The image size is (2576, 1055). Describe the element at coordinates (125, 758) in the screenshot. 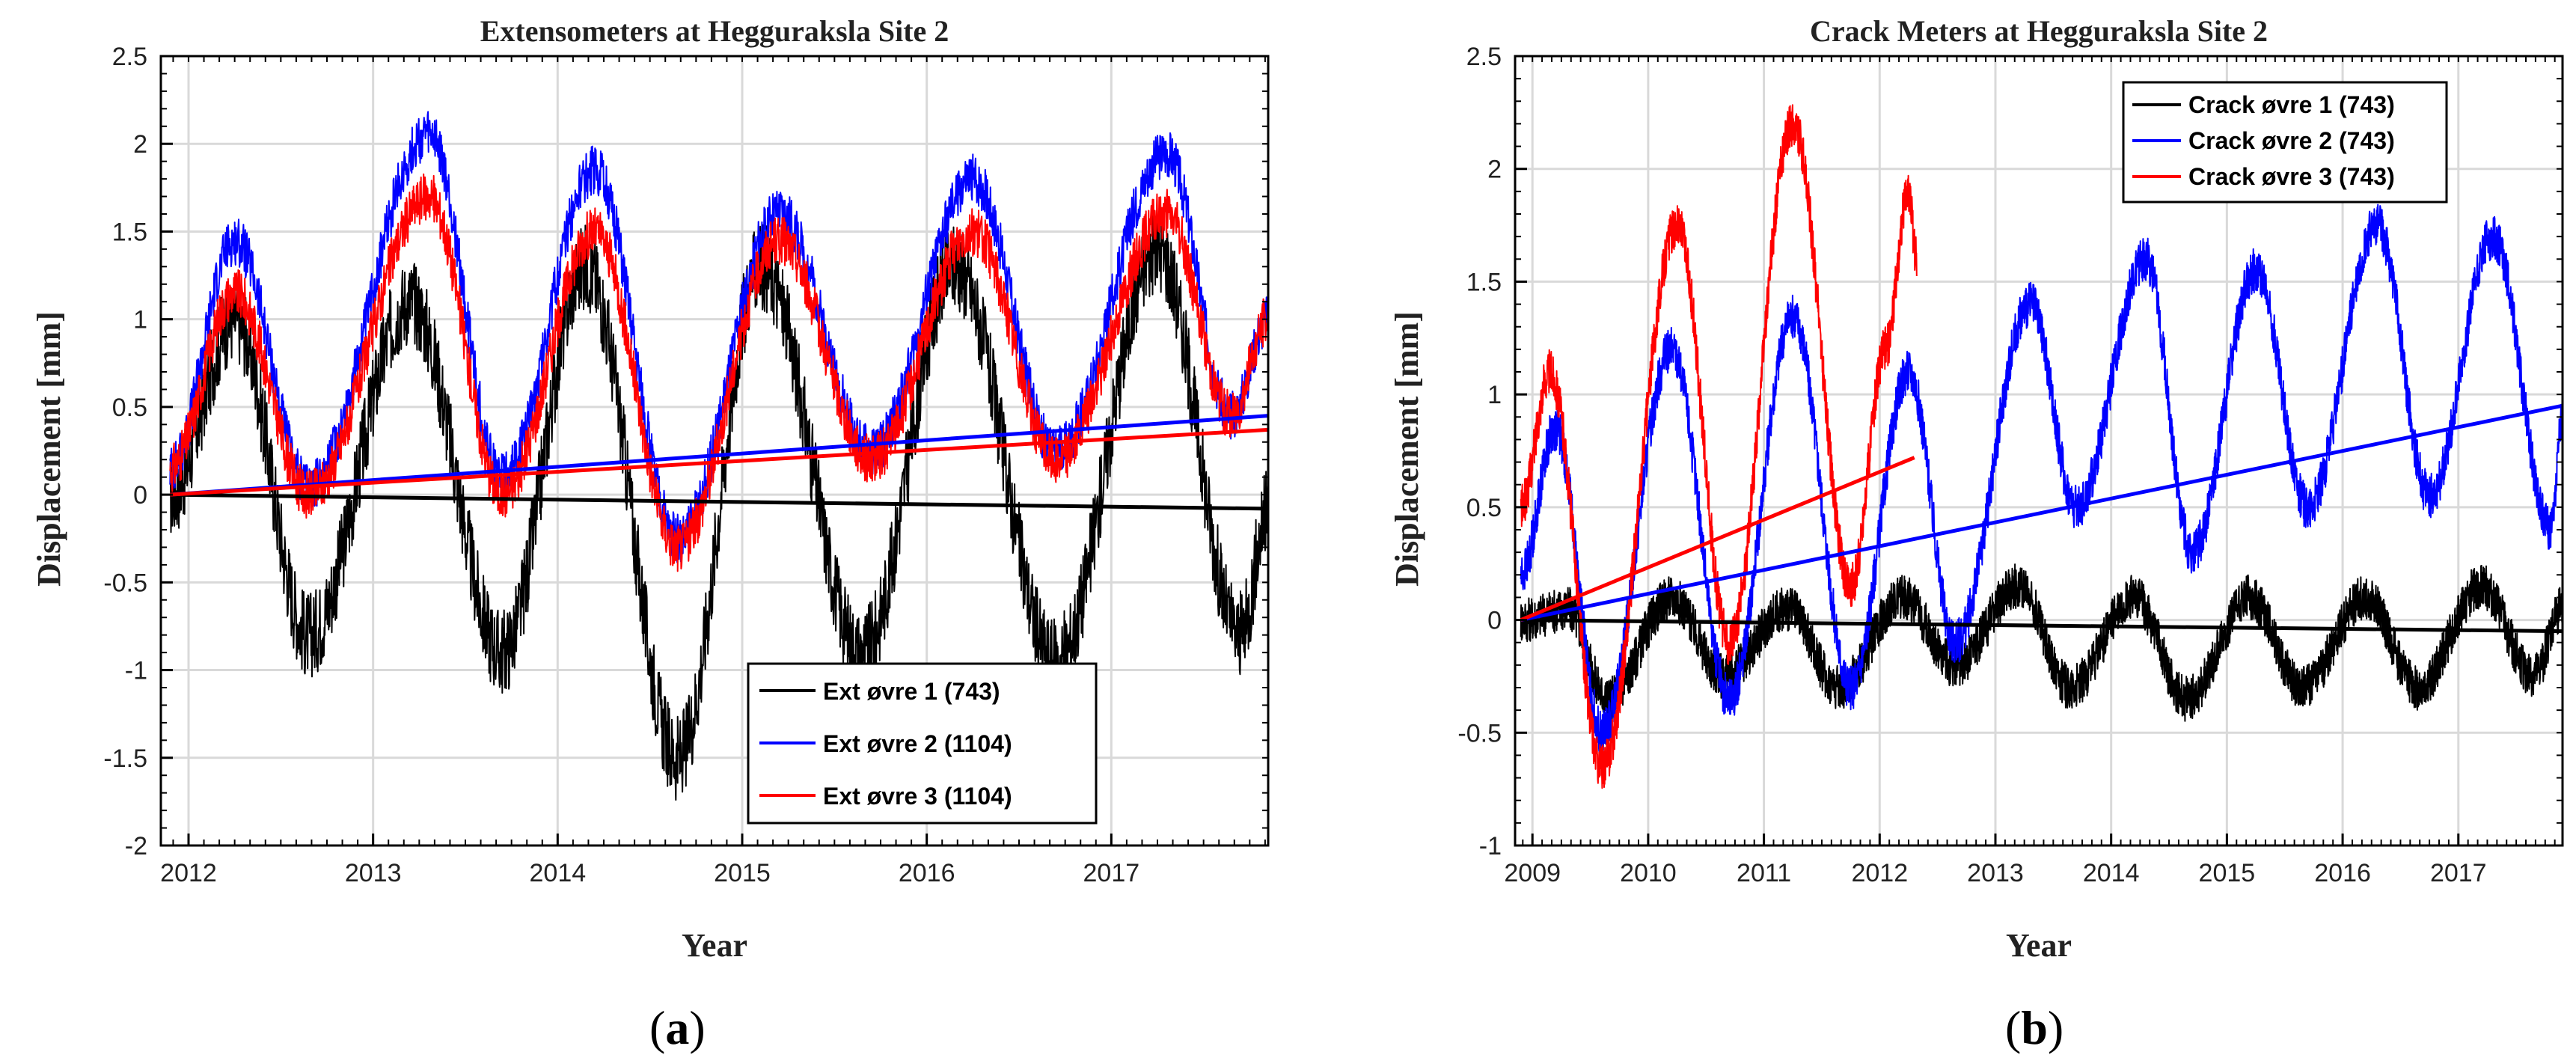

I see `ytick-label-a-1: -1.5` at that location.